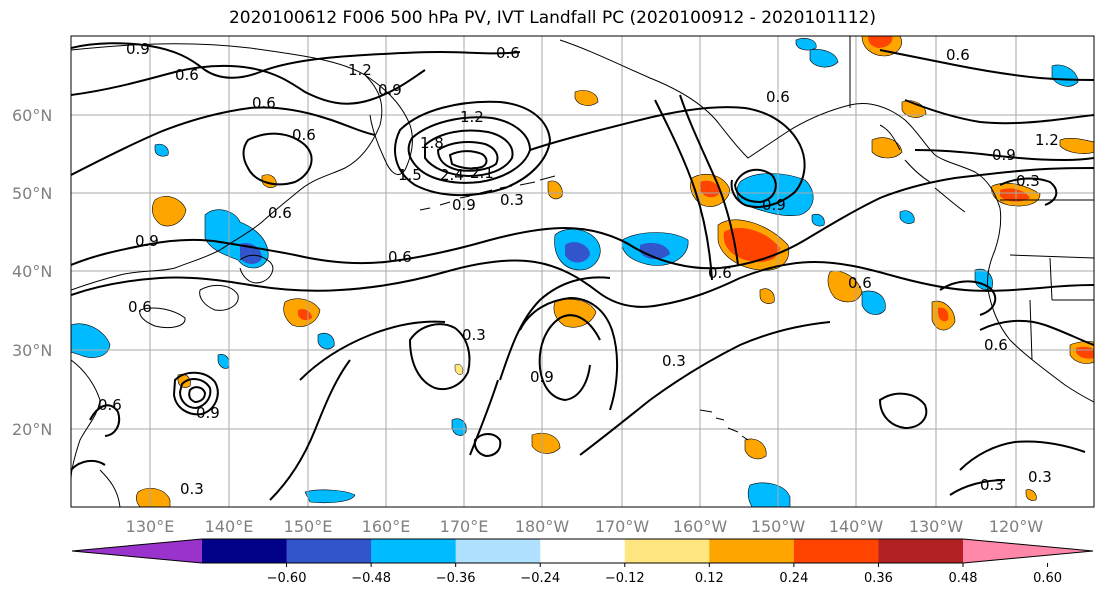 The height and width of the screenshot is (601, 1105). I want to click on contour-label: 1.8, so click(432, 143).